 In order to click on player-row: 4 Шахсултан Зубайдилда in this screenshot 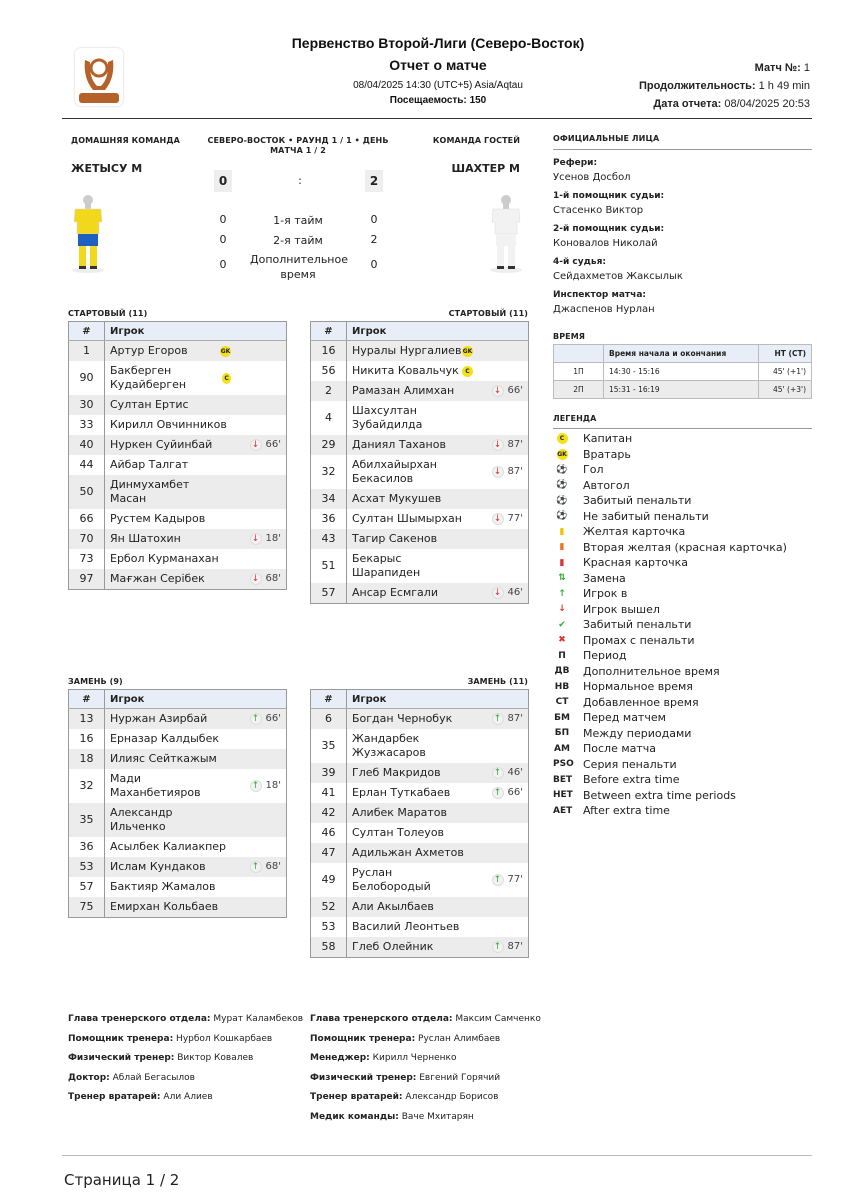, I will do `click(419, 418)`.